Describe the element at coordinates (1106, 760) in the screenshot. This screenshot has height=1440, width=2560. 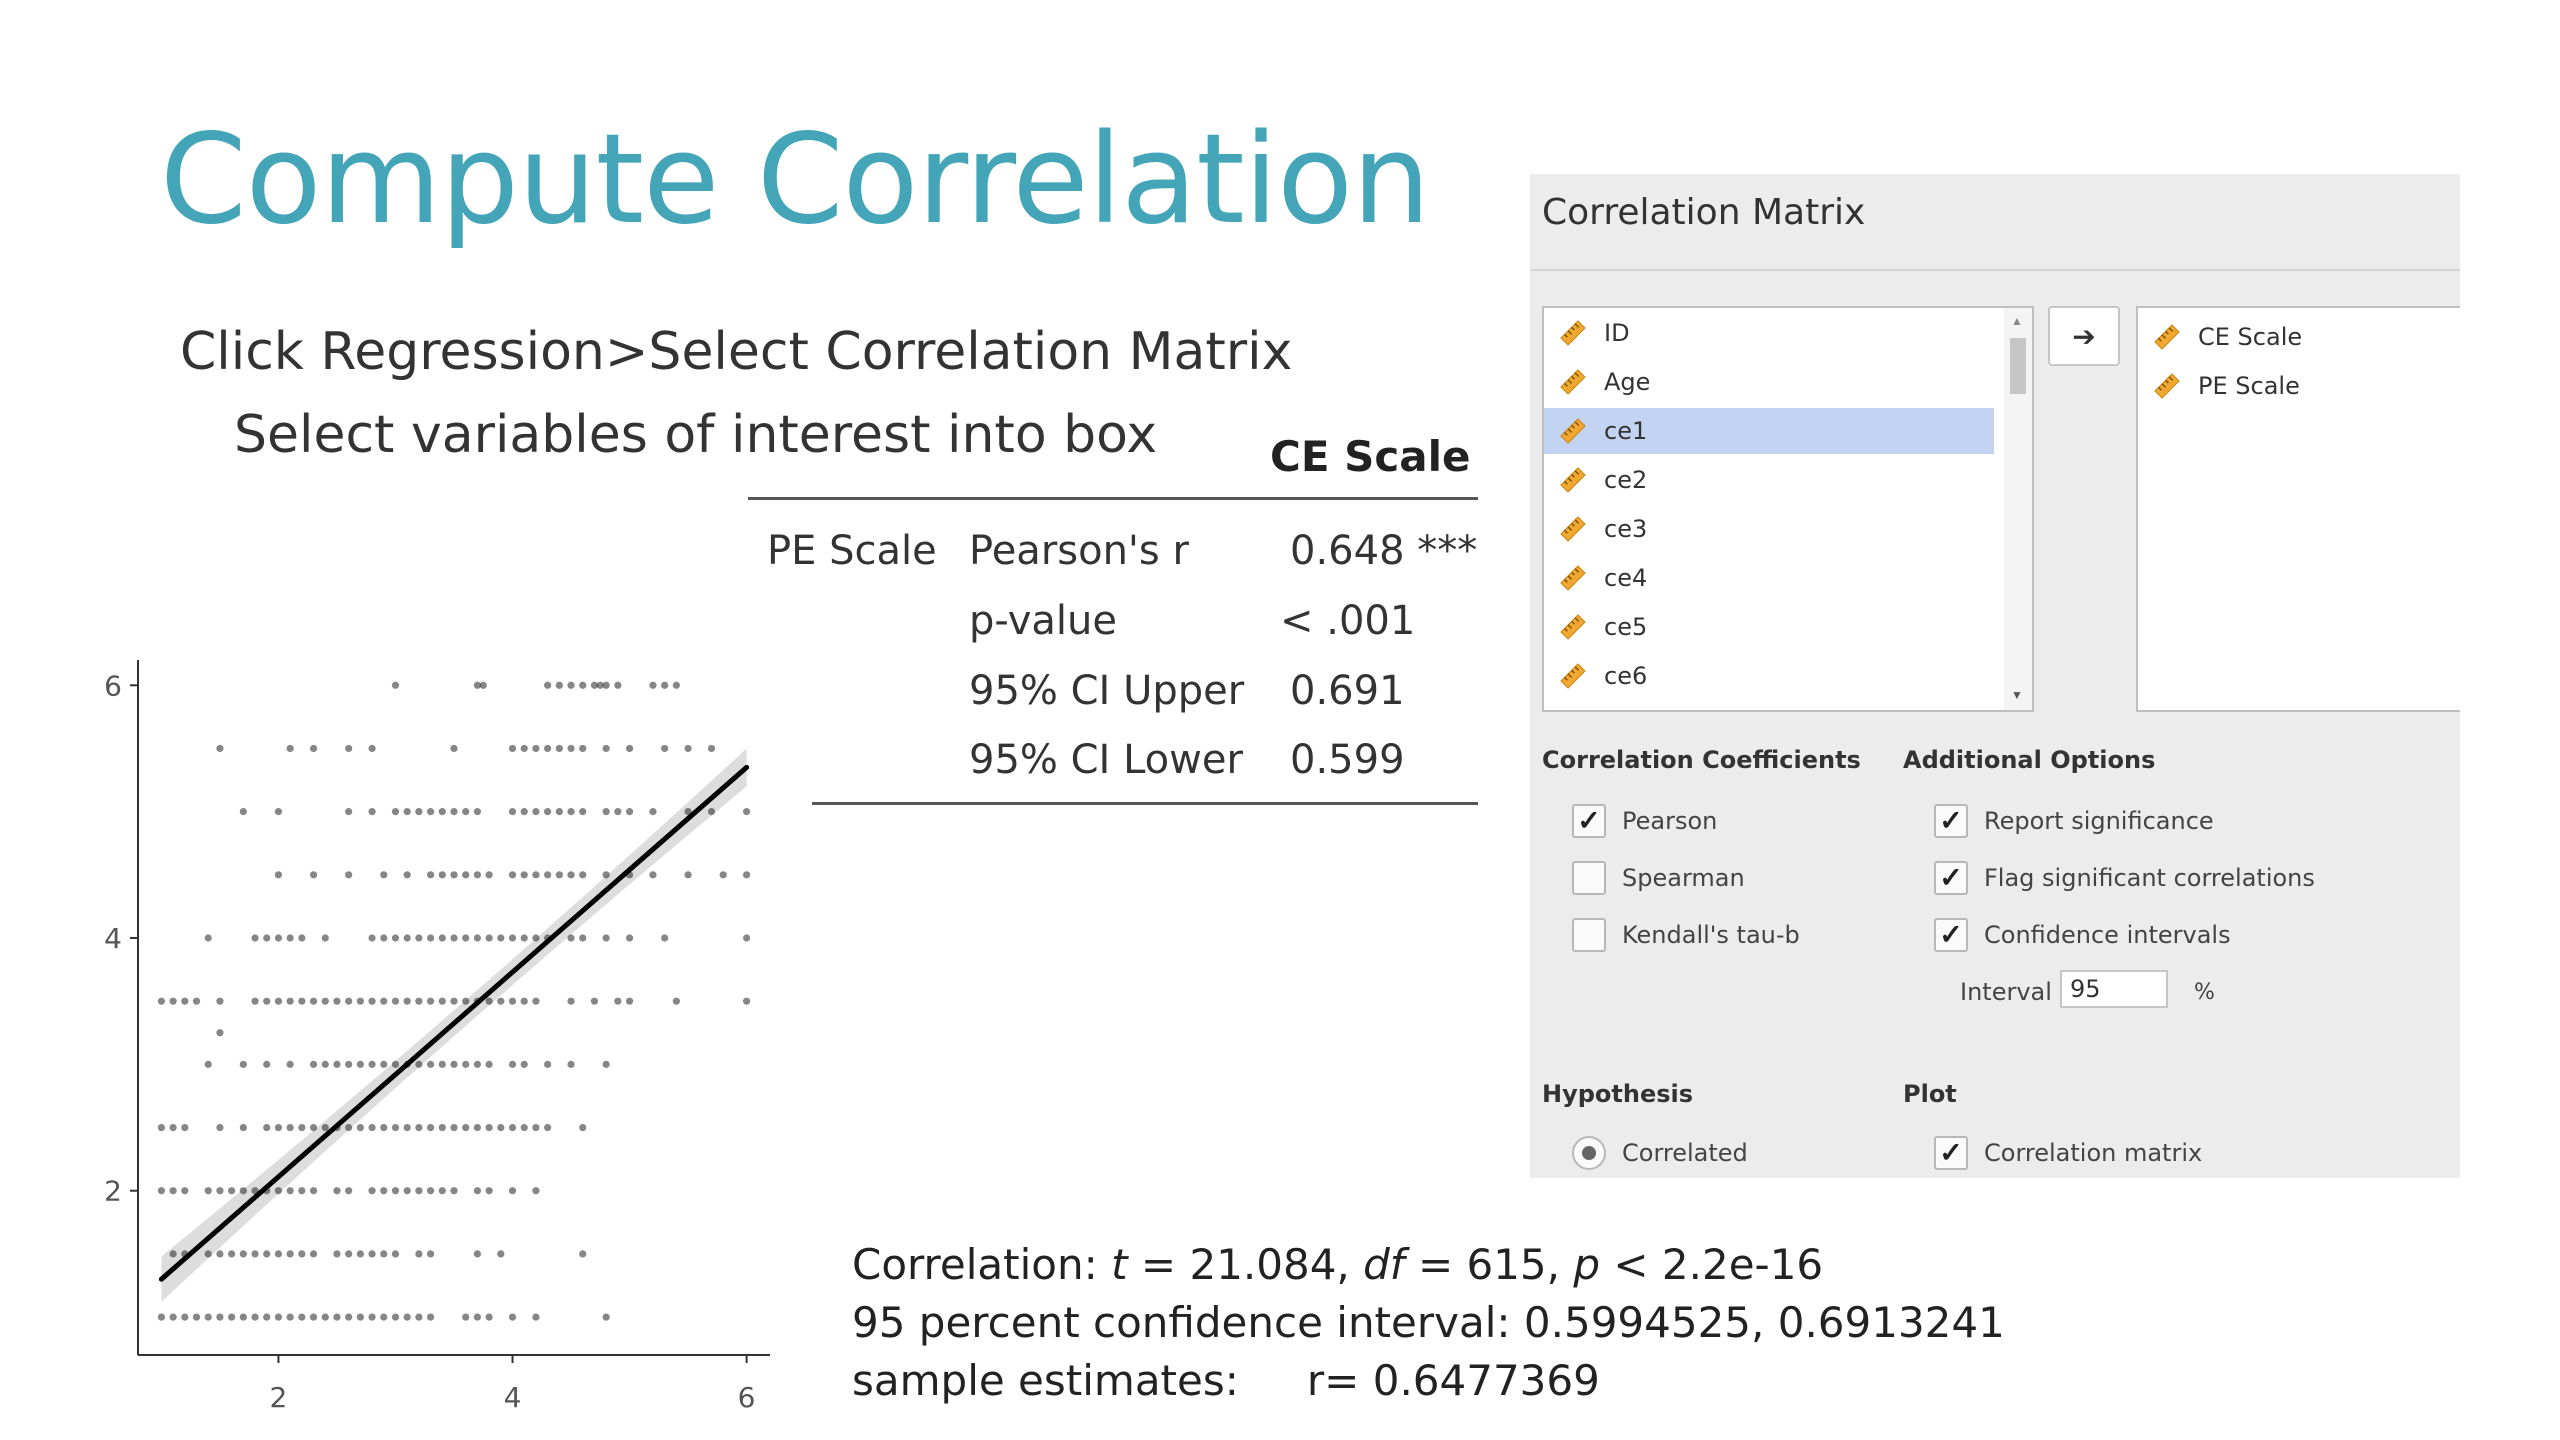
I see `table-stat-ci-lower: 95% CI Lower` at that location.